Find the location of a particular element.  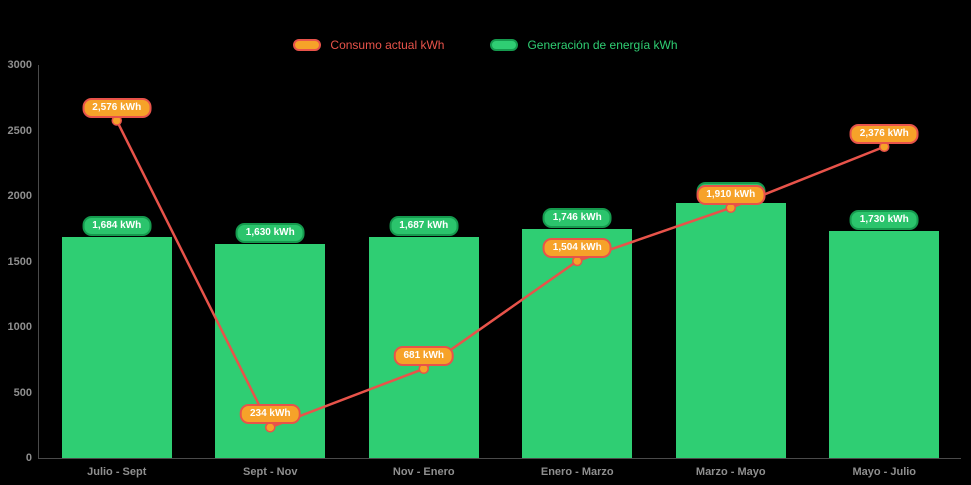

point-value-label: 681 kWh is located at coordinates (424, 355).